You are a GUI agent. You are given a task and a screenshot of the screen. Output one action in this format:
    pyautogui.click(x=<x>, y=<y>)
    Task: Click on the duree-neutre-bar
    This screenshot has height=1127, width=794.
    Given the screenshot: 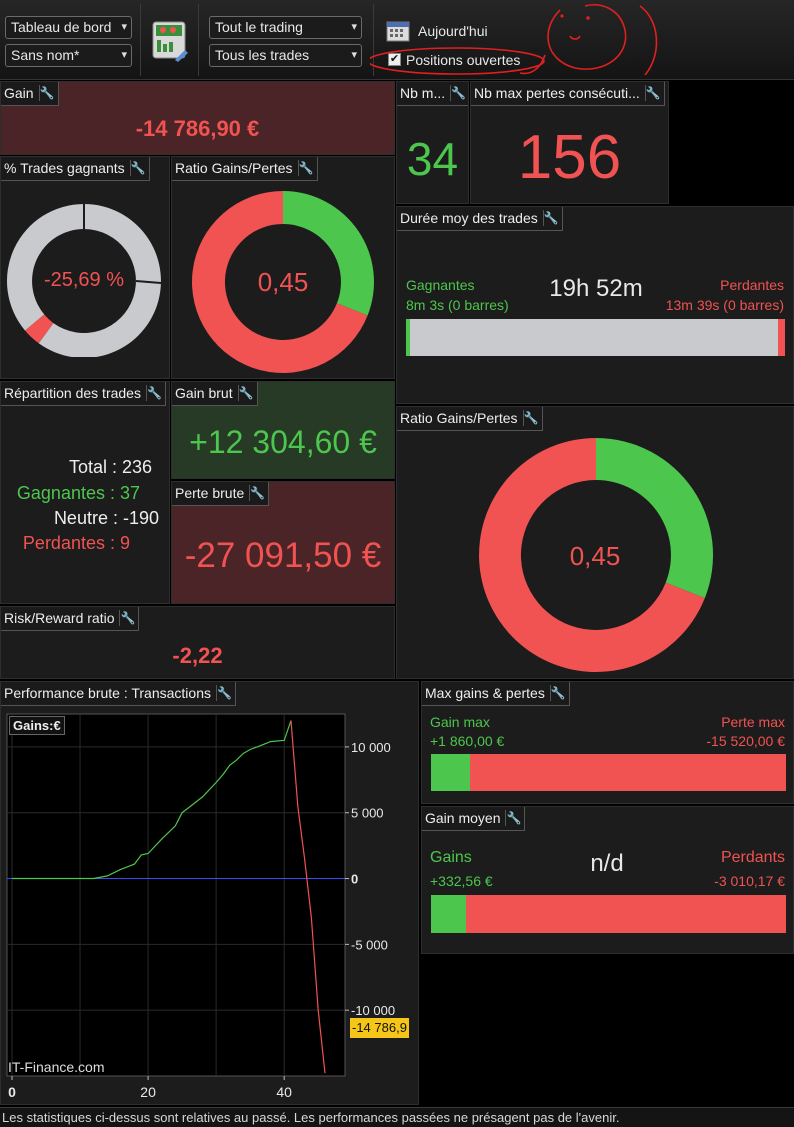 What is the action you would take?
    pyautogui.click(x=594, y=337)
    